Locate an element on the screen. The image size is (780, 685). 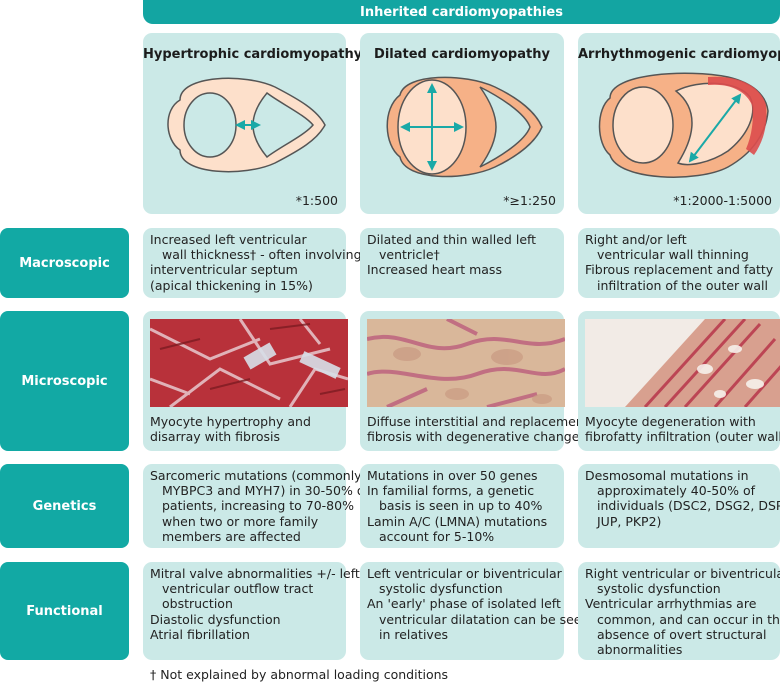
cell-text-line: Diffuse interstitial and replacement is located at coordinates (478, 421).